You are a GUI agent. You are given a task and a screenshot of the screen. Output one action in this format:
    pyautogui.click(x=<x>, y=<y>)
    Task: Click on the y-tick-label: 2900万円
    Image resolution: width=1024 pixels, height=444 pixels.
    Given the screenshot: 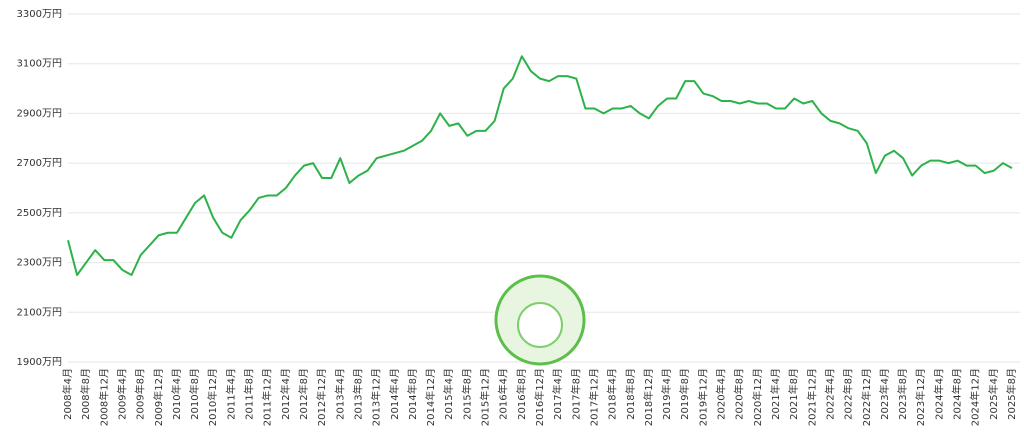 What is the action you would take?
    pyautogui.click(x=39, y=113)
    